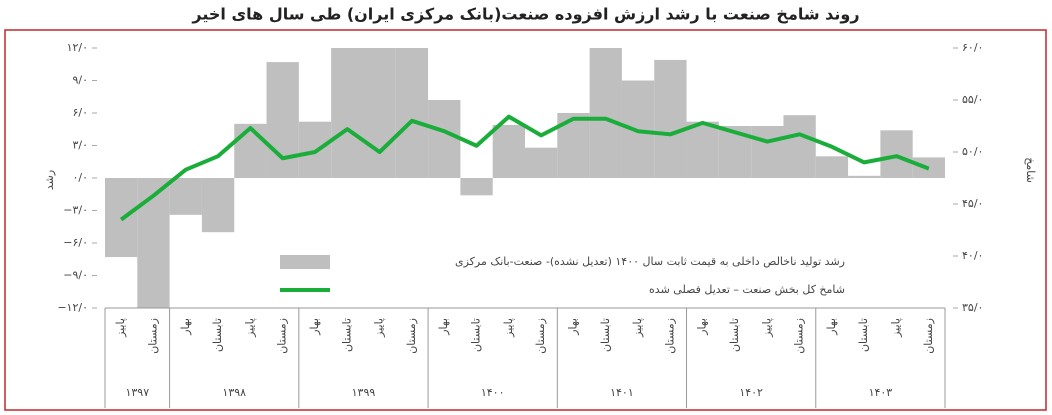 The height and width of the screenshot is (415, 1052). I want to click on y-tick-label: ۶/۰, so click(80, 112).